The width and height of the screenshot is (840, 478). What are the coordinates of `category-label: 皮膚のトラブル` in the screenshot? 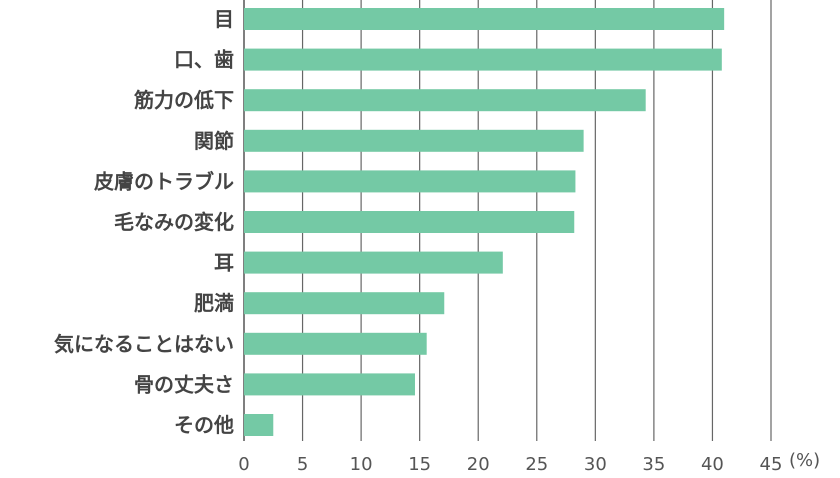 It's located at (164, 181).